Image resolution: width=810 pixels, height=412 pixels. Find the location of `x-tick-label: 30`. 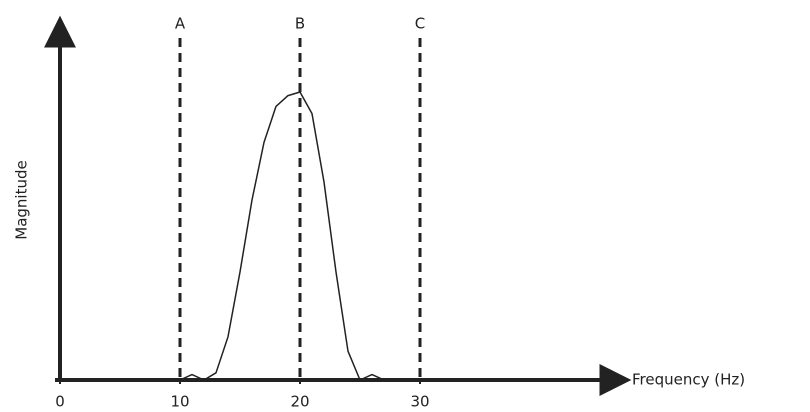

x-tick-label: 30 is located at coordinates (419, 402).